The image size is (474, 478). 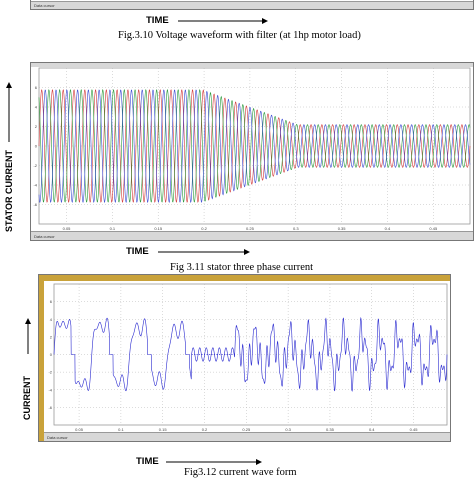 What do you see at coordinates (252, 65) in the screenshot?
I see `fig311-scope-frame` at bounding box center [252, 65].